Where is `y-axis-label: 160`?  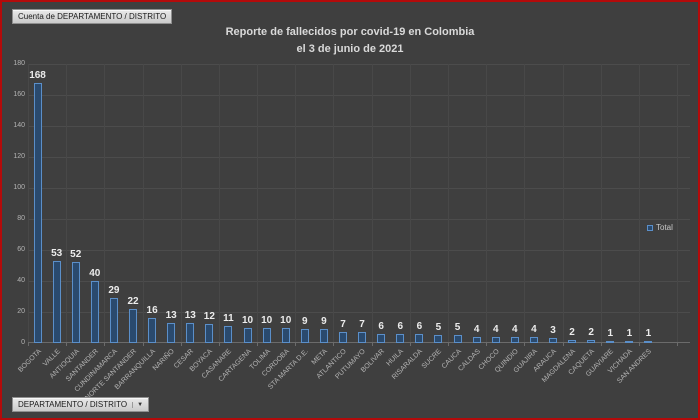
y-axis-label: 160 is located at coordinates (19, 94).